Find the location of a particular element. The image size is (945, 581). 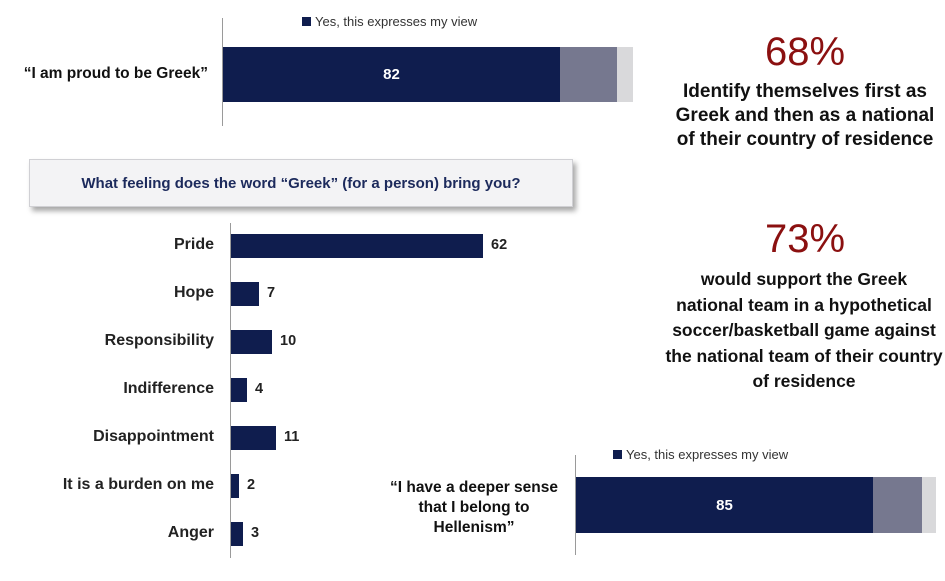

bottom-legend-label: Yes, this expresses my view is located at coordinates (707, 454).